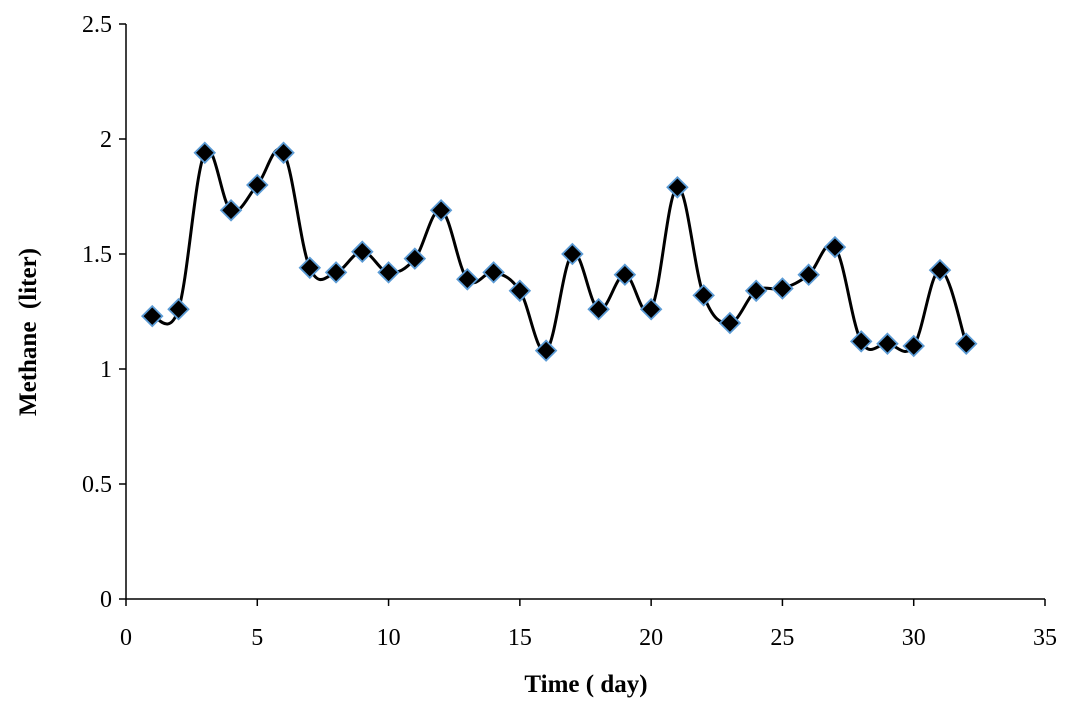 The image size is (1069, 702). What do you see at coordinates (585, 684) in the screenshot?
I see `x-axis-title: Time ( day)` at bounding box center [585, 684].